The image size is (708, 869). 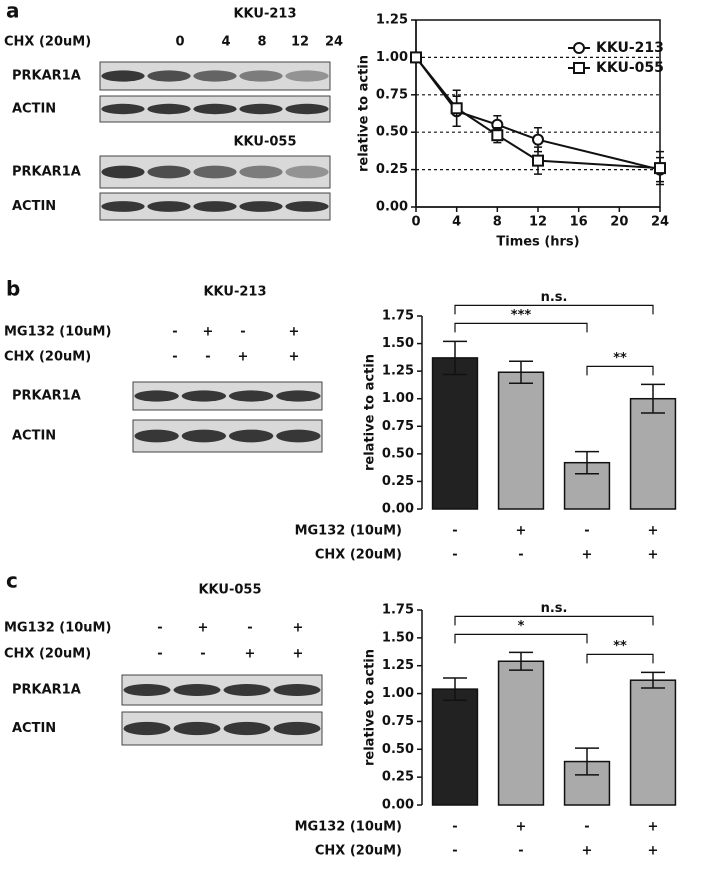 What do you see at coordinates (630, 48) in the screenshot?
I see `legend-label: KKU-213` at bounding box center [630, 48].